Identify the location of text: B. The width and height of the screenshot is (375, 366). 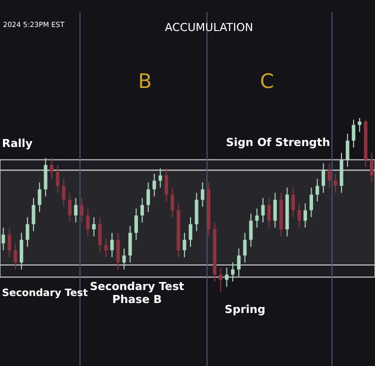
(145, 81).